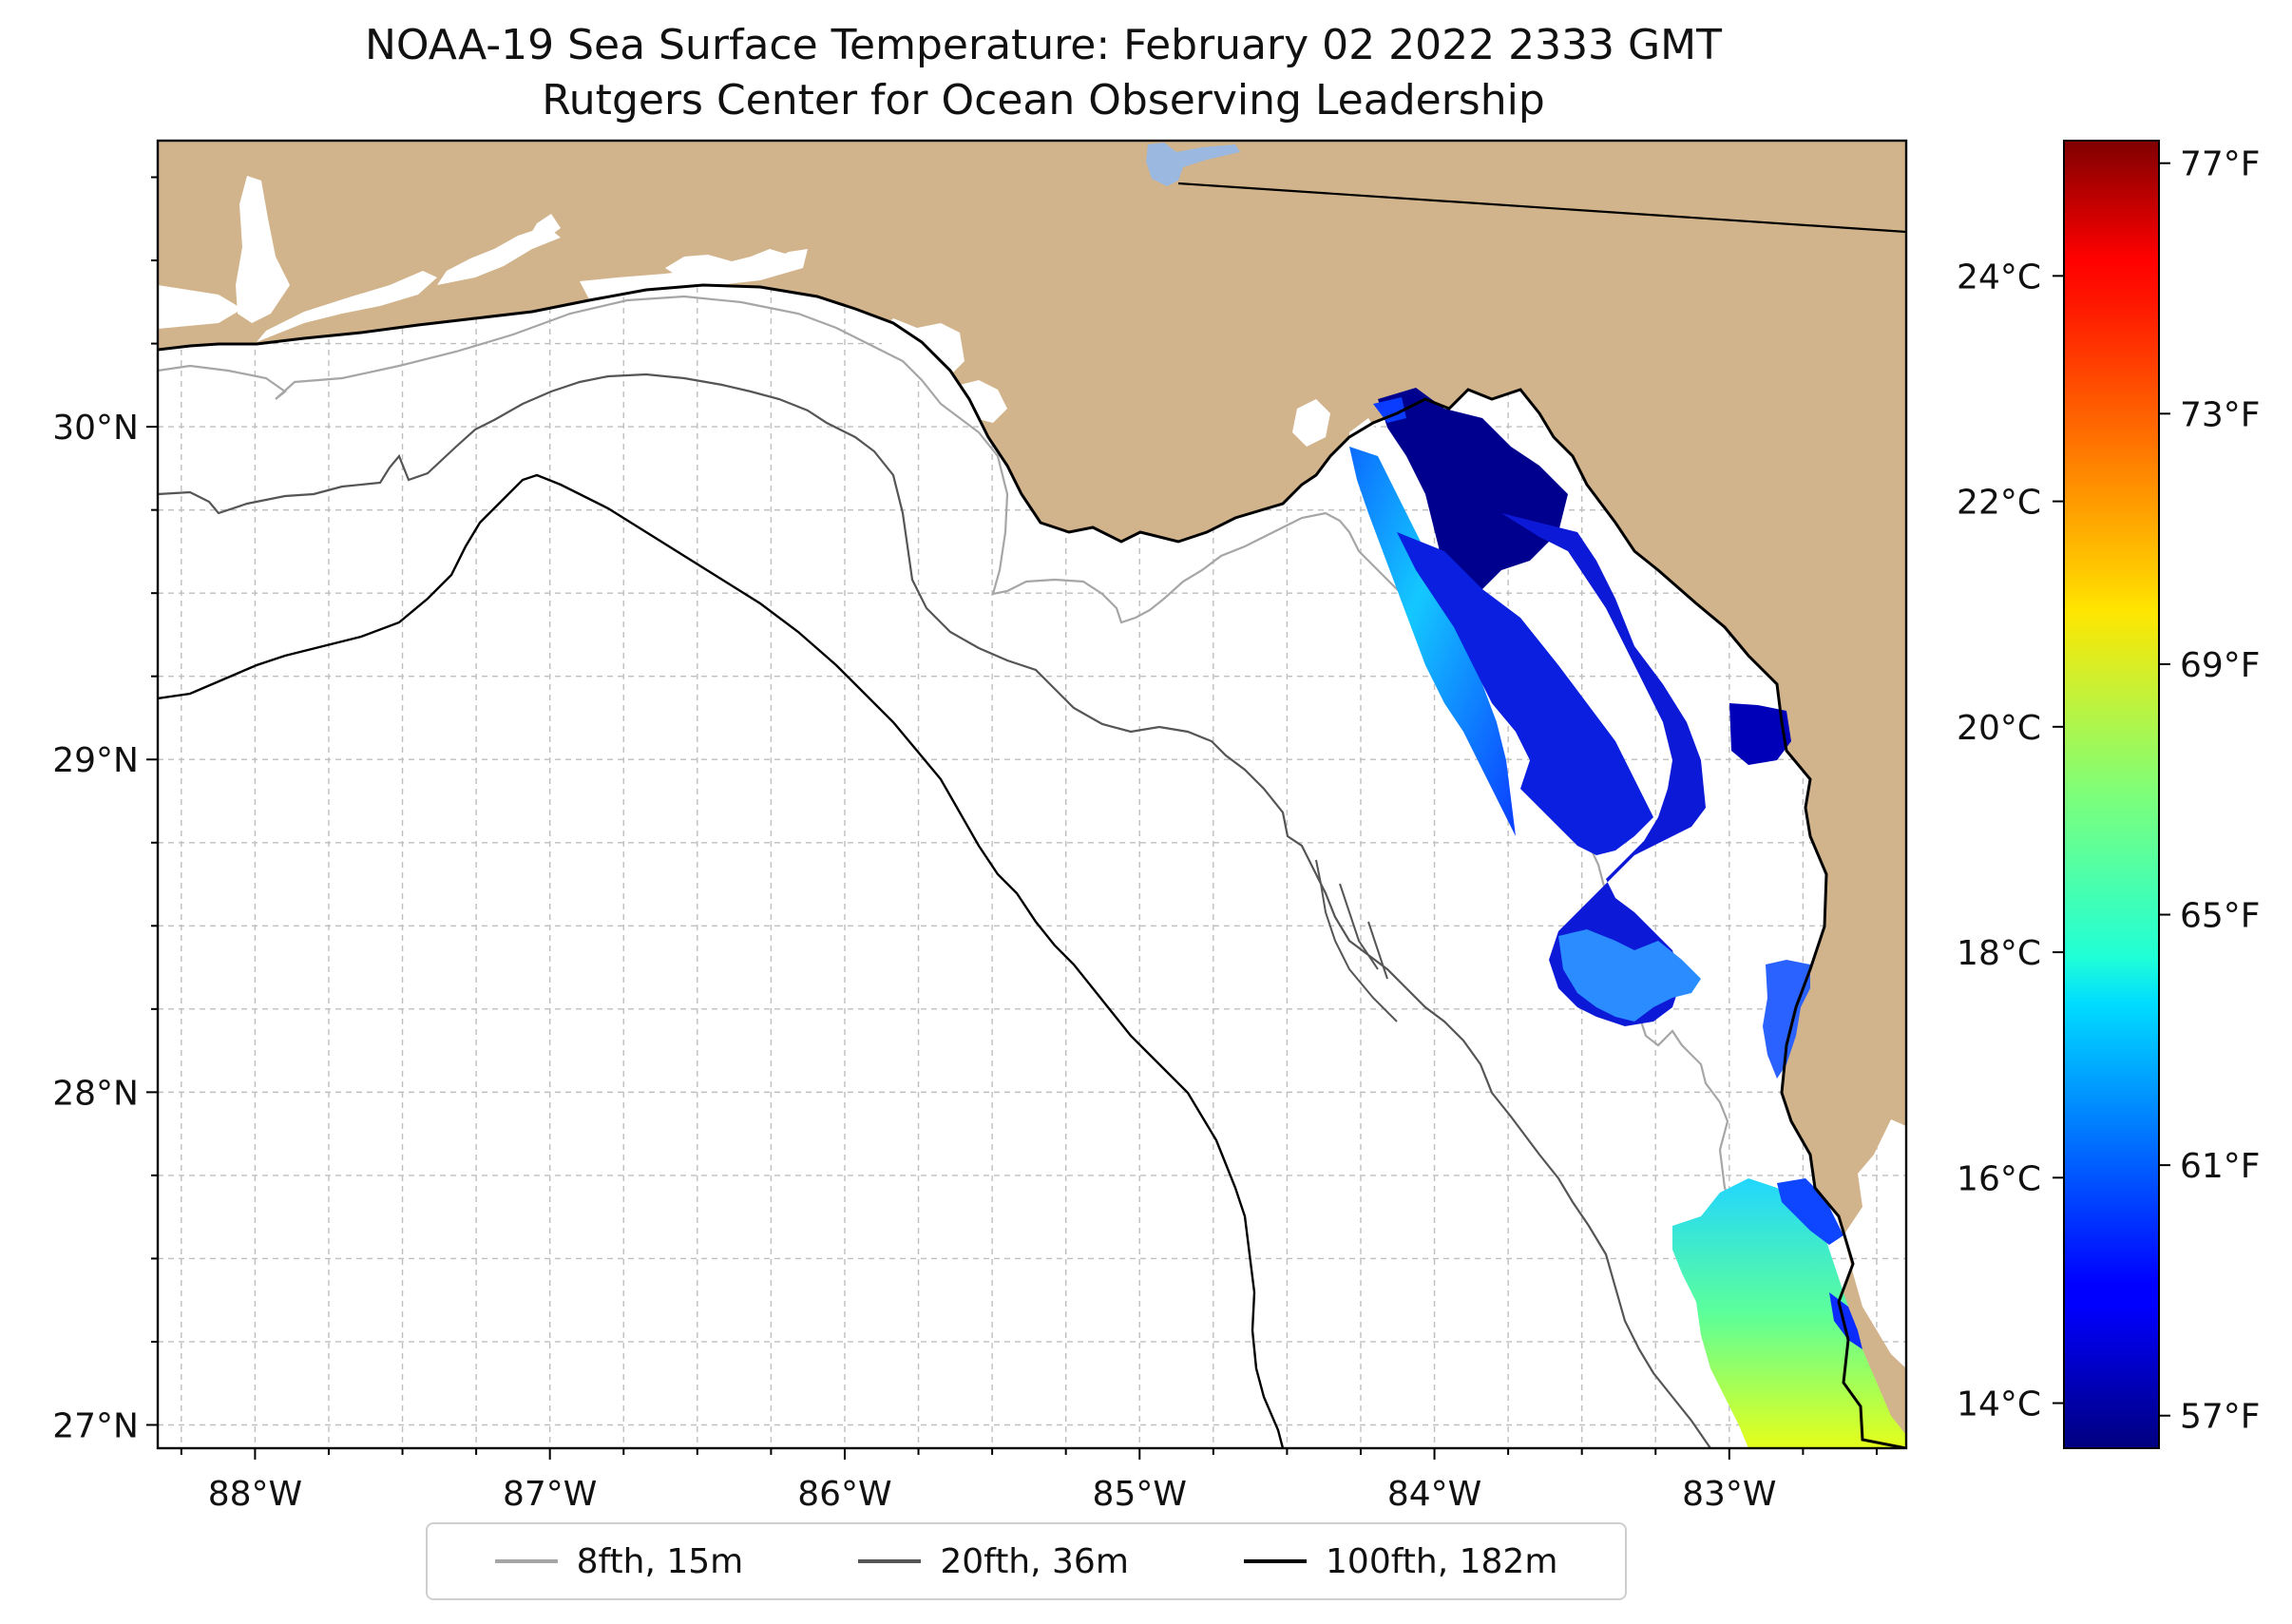 This screenshot has width=2292, height=1624. Describe the element at coordinates (1193, 164) in the screenshot. I see `inland-lake` at that location.